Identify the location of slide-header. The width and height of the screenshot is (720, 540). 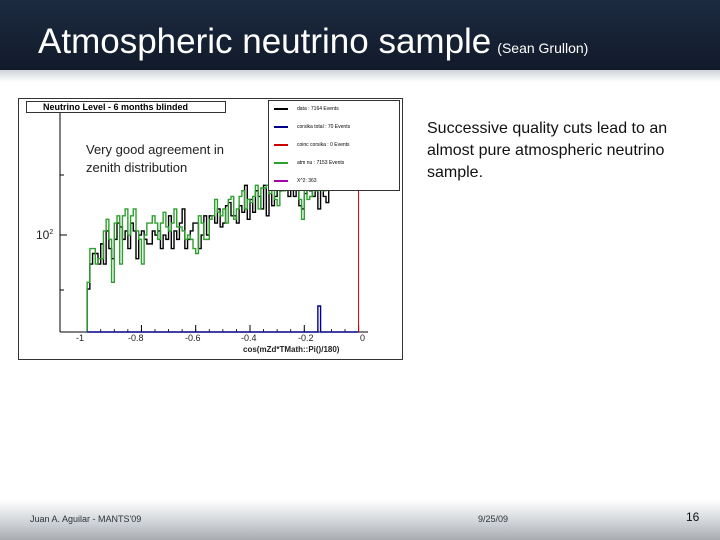
(360, 35).